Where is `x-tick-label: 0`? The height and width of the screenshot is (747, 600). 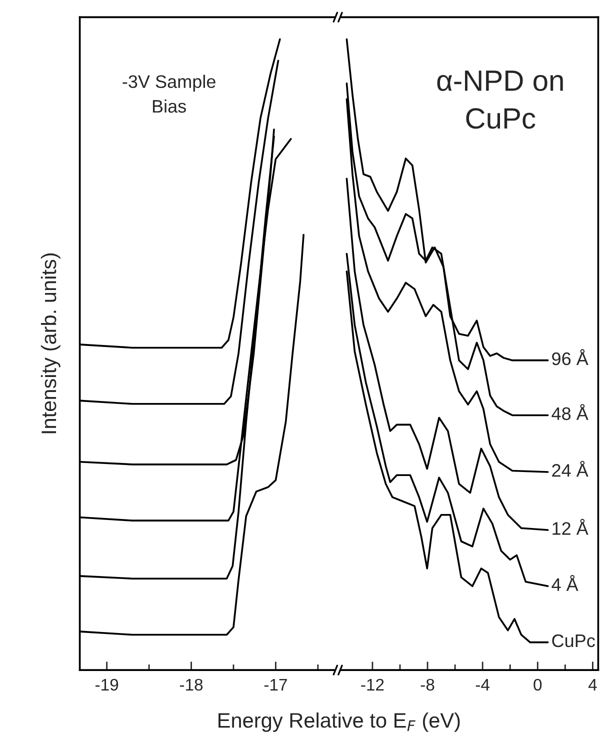
x-tick-label: 0 is located at coordinates (538, 684).